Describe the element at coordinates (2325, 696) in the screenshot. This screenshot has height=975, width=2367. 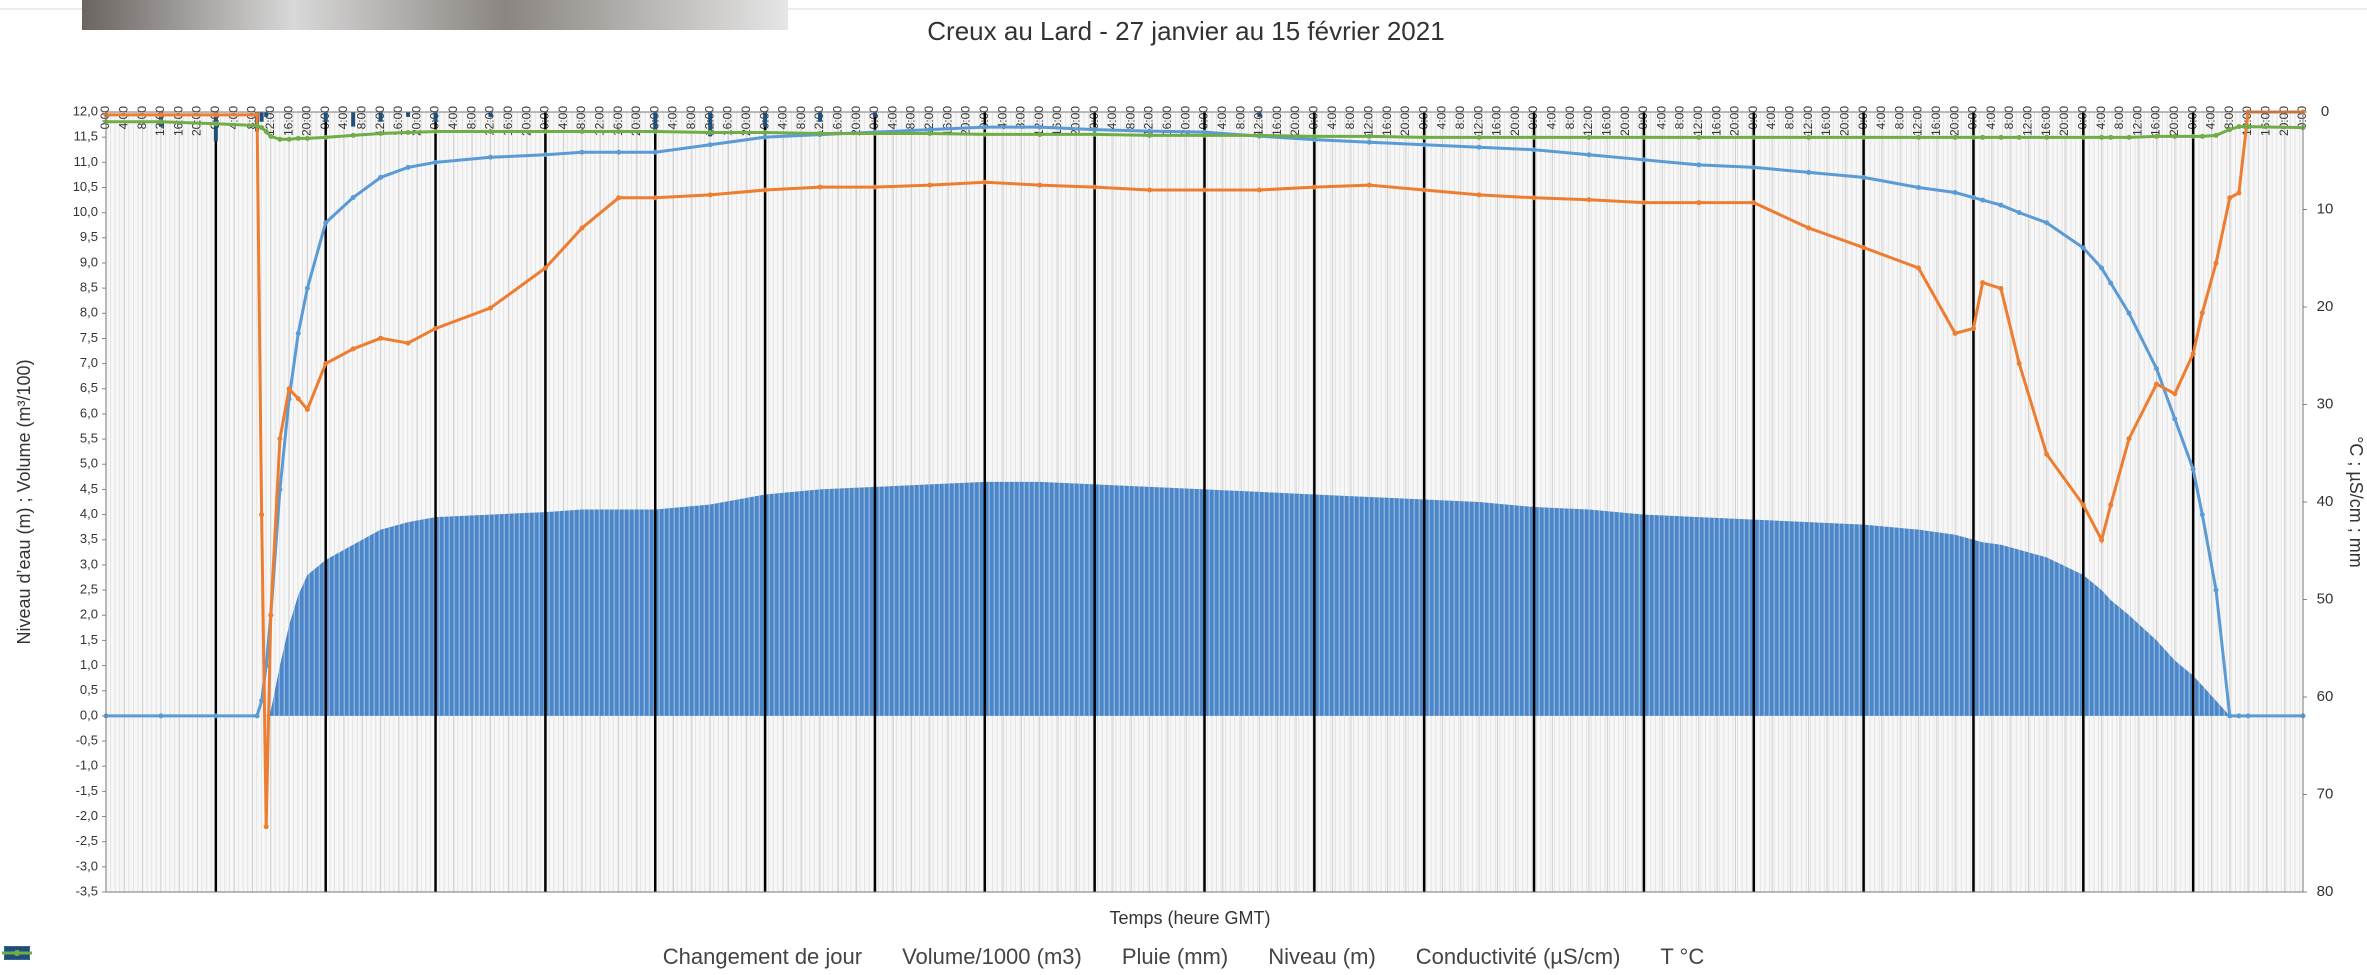
I see `y2-tick-label: 60` at that location.